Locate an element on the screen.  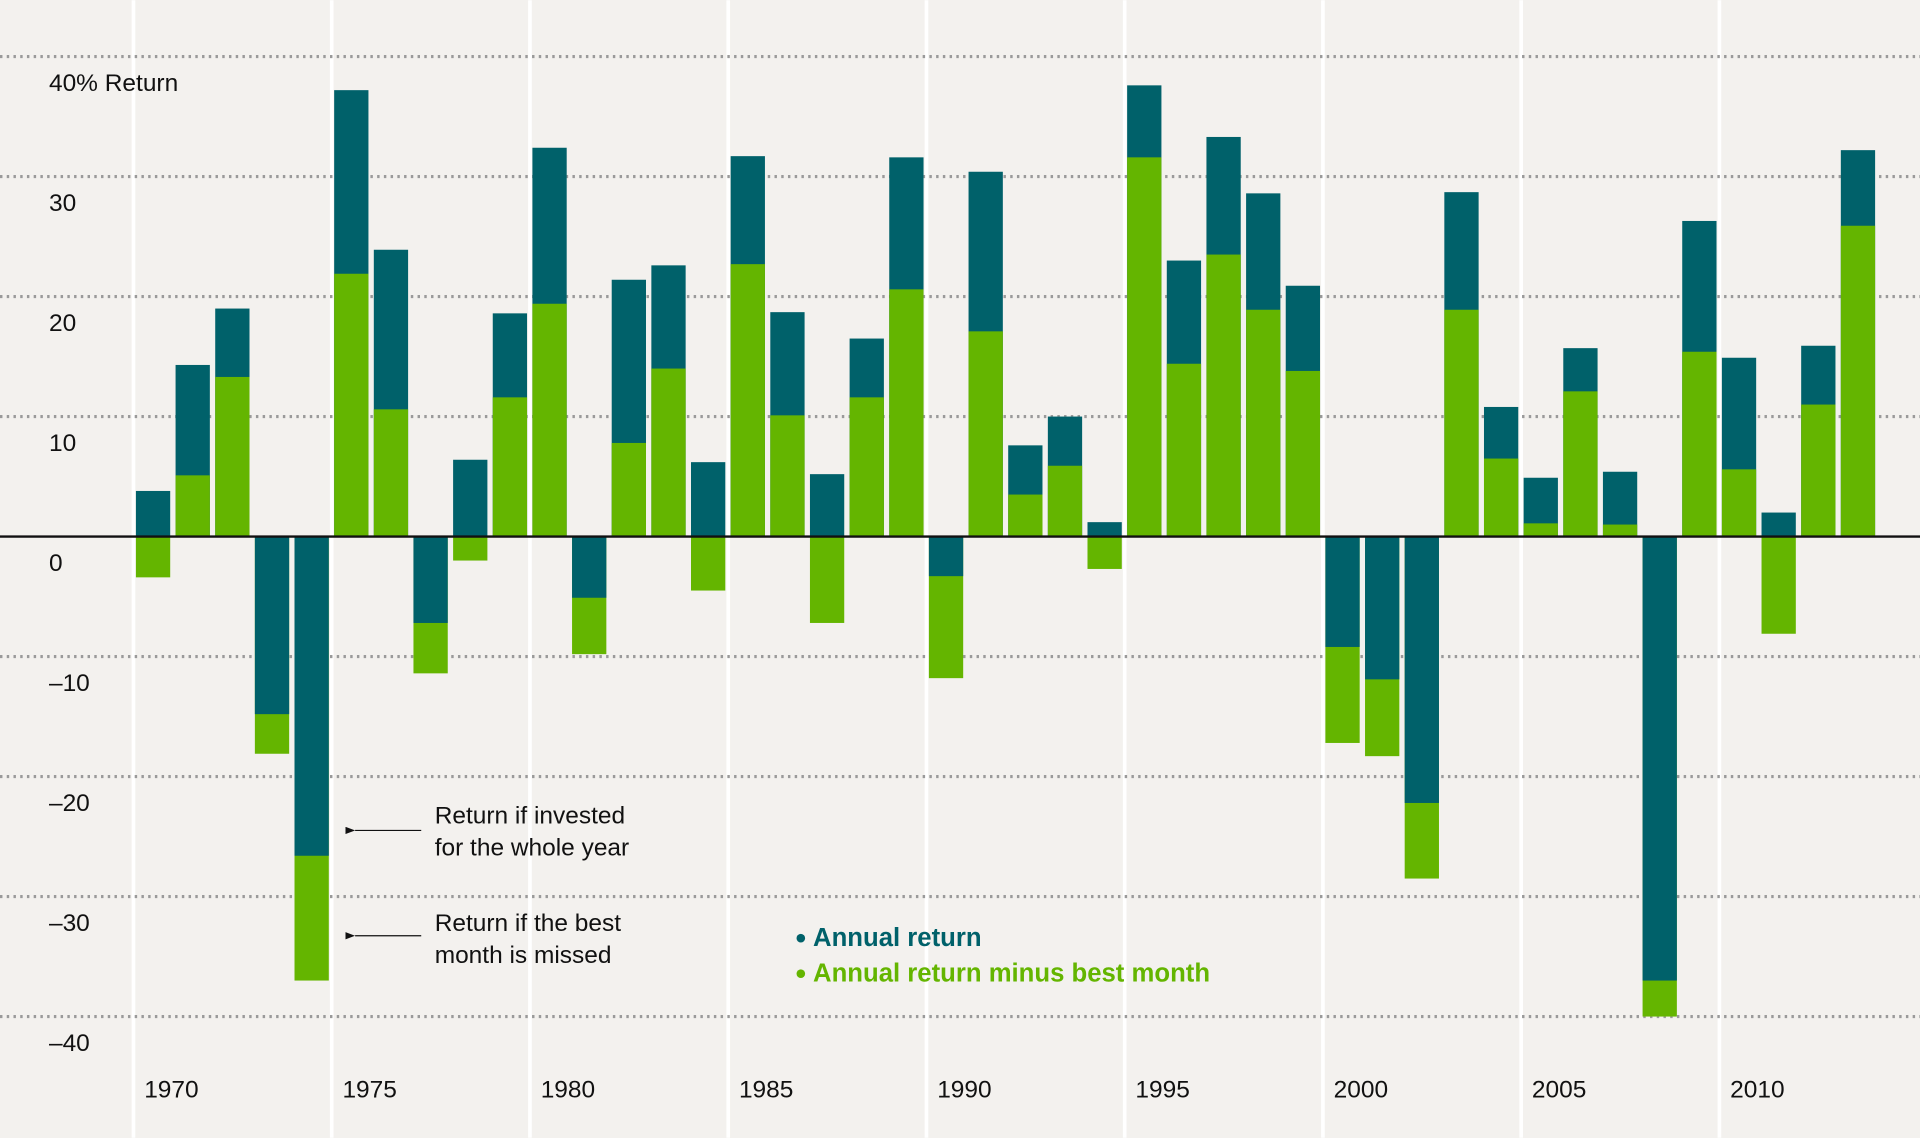
x-tick-label: 2000 is located at coordinates (1361, 1090).